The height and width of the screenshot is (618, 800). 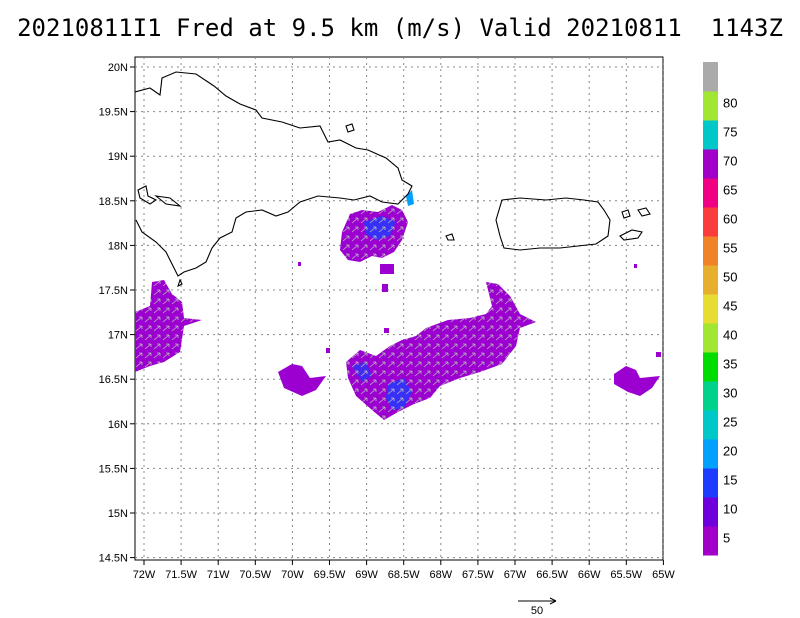 I want to click on colorbar-label: 60, so click(x=730, y=219).